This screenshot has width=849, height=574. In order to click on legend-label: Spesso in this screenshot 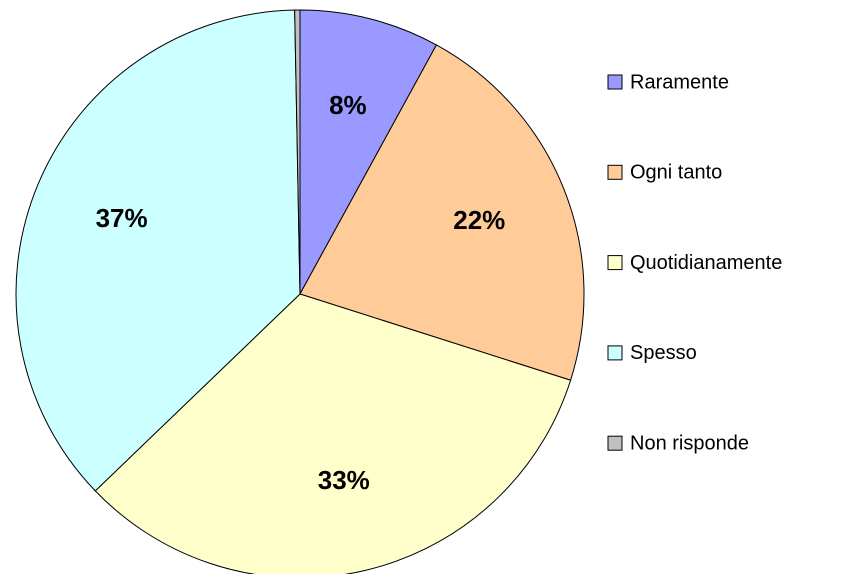, I will do `click(663, 353)`.